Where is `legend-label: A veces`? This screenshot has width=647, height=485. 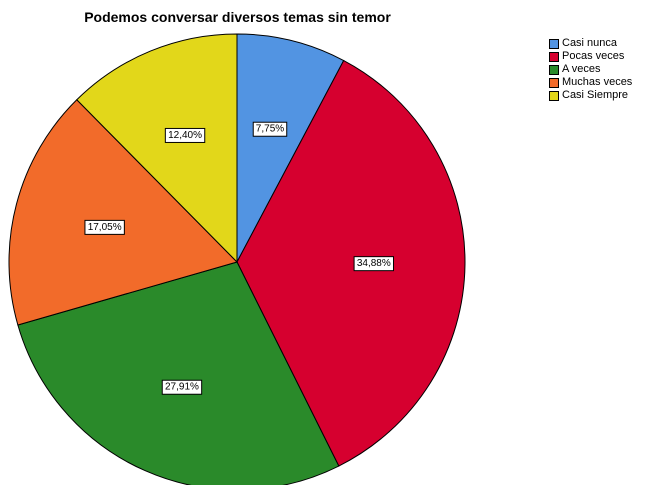 legend-label: A veces is located at coordinates (581, 69).